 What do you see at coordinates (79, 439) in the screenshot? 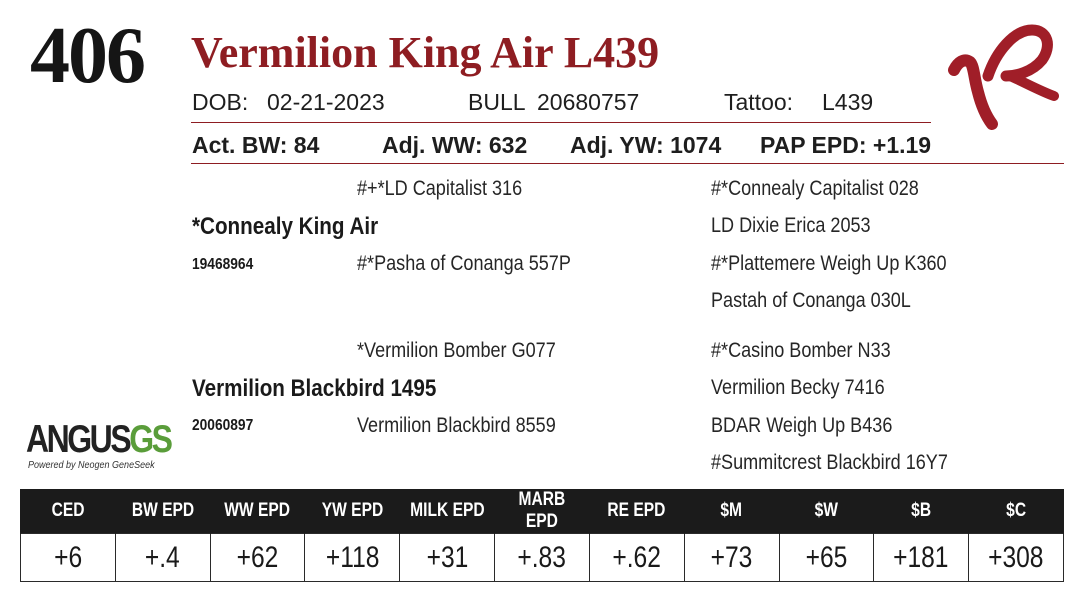
I see `angus-logo-word: ANGUS` at bounding box center [79, 439].